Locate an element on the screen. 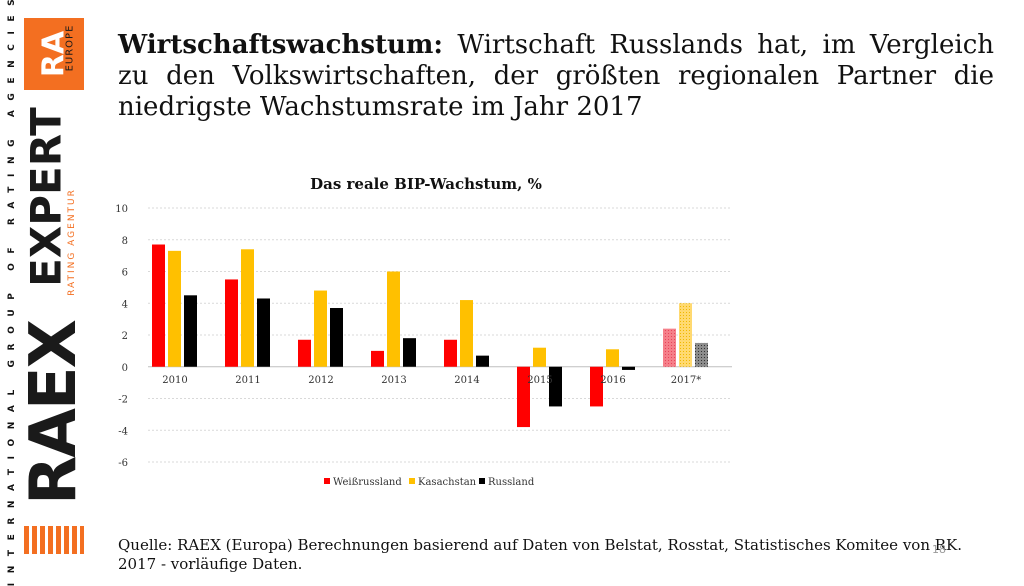  bar-russland-2010 is located at coordinates (190, 331).